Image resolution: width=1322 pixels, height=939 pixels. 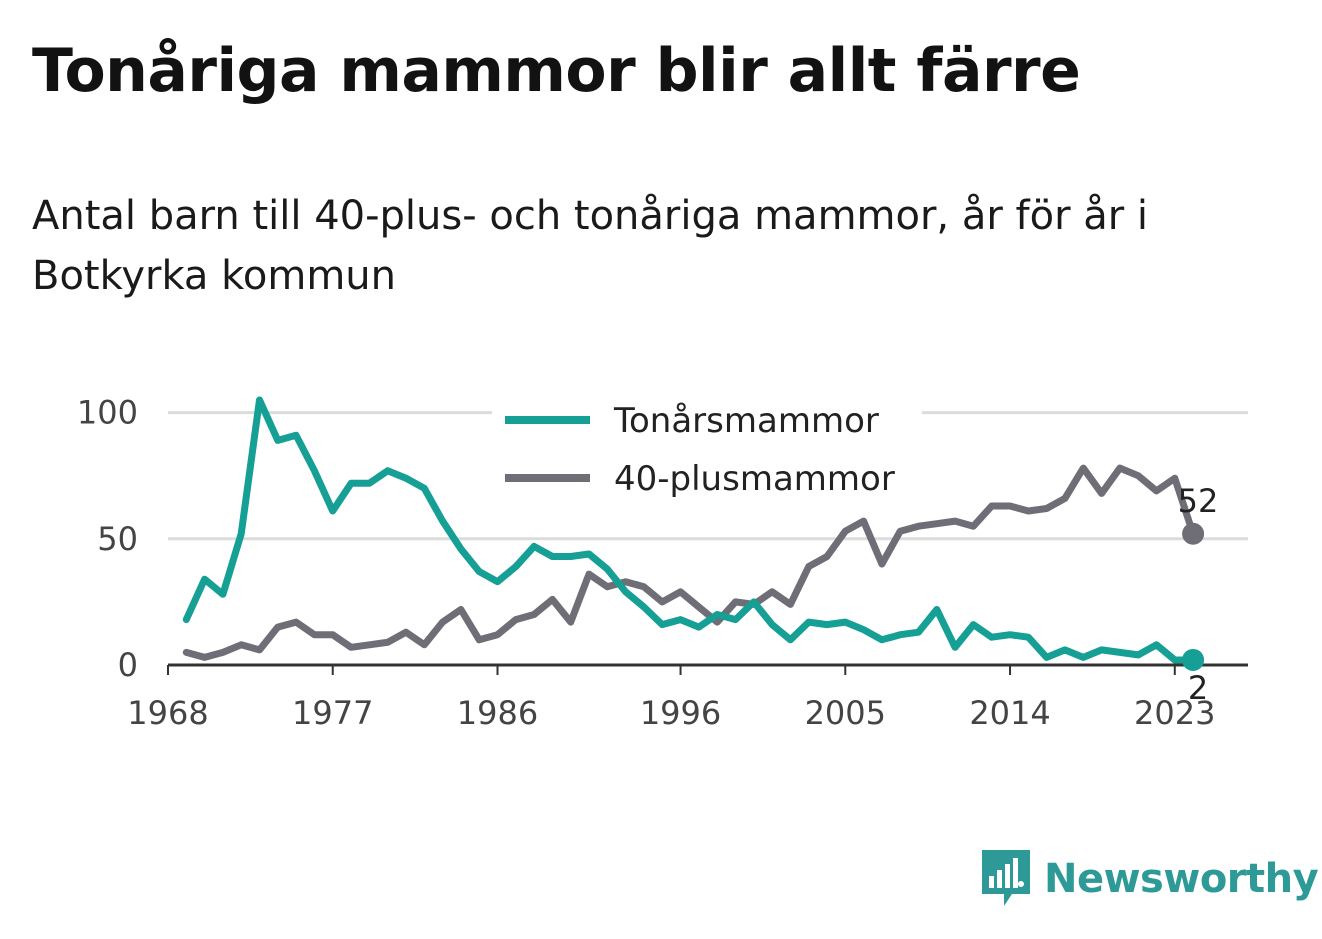 I want to click on x-tick-label-1977: 1977, so click(x=332, y=713).